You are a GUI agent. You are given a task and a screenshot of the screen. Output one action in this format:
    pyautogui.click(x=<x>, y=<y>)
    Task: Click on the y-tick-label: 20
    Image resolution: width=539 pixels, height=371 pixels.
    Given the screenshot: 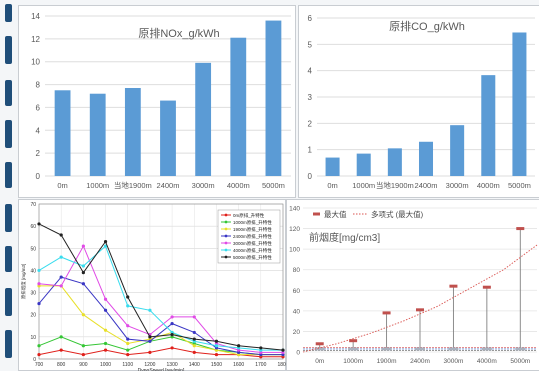 What is the action you would take?
    pyautogui.click(x=297, y=332)
    